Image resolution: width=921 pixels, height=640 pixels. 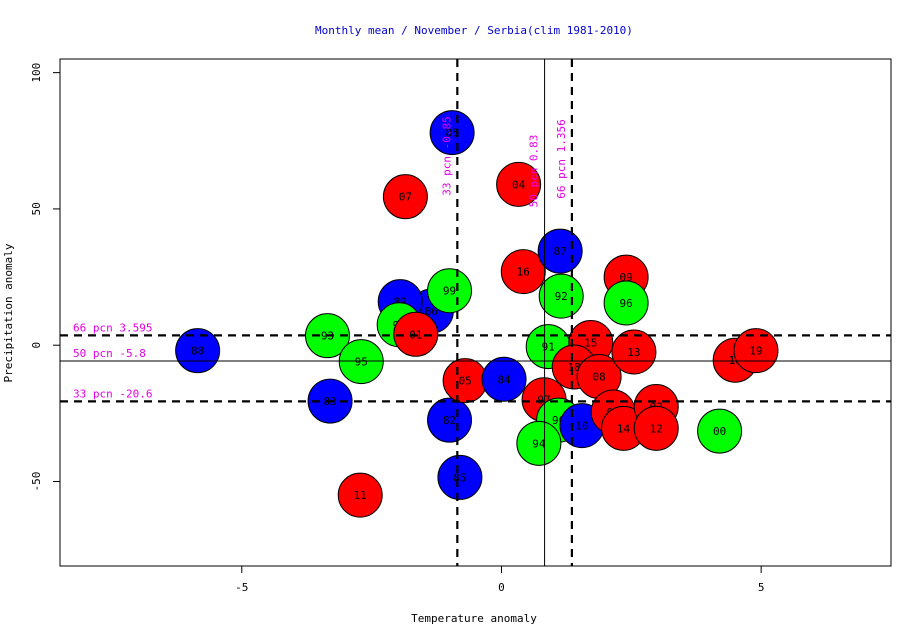 I want to click on bubble-label: 95, so click(x=361, y=362).